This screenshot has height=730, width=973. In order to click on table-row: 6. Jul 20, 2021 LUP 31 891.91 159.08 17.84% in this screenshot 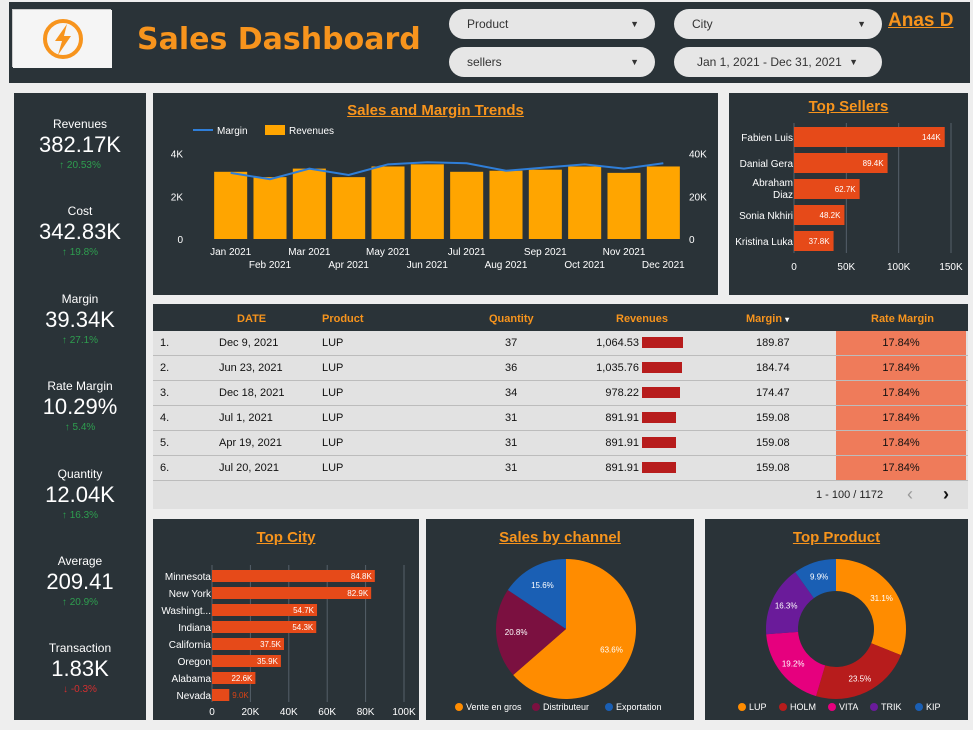, I will do `click(560, 468)`.